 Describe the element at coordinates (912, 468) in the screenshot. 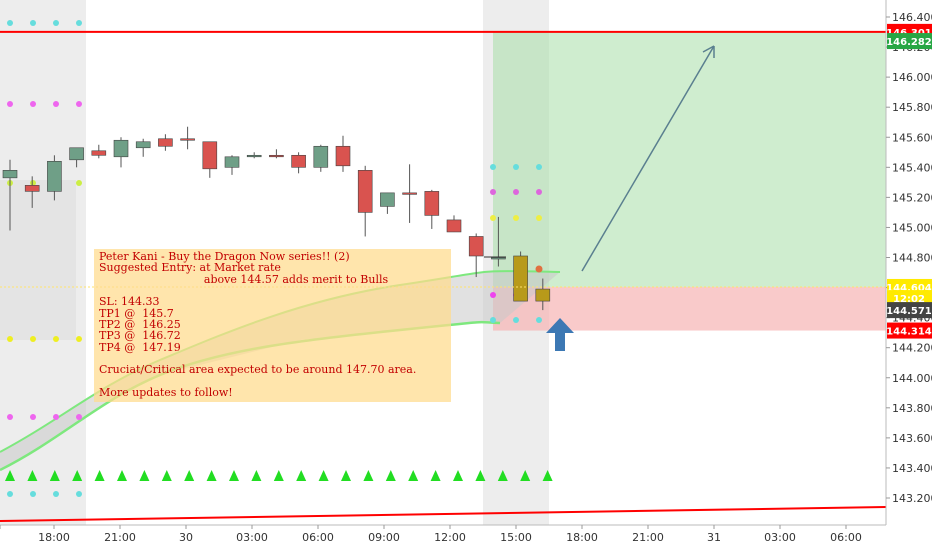

I see `y-tick-label: 143.400` at that location.